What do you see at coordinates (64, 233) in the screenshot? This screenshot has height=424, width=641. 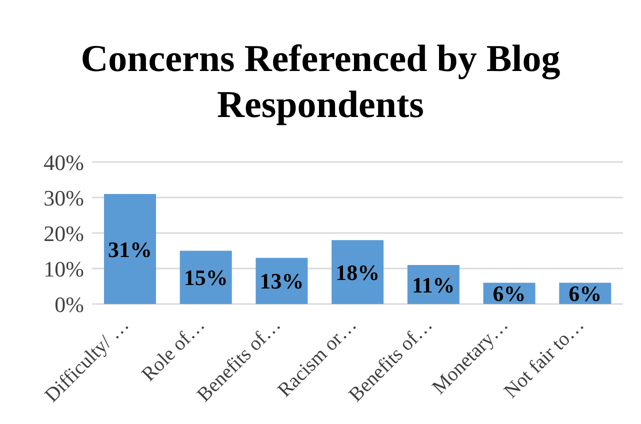 I see `y-tick-label: 20%` at bounding box center [64, 233].